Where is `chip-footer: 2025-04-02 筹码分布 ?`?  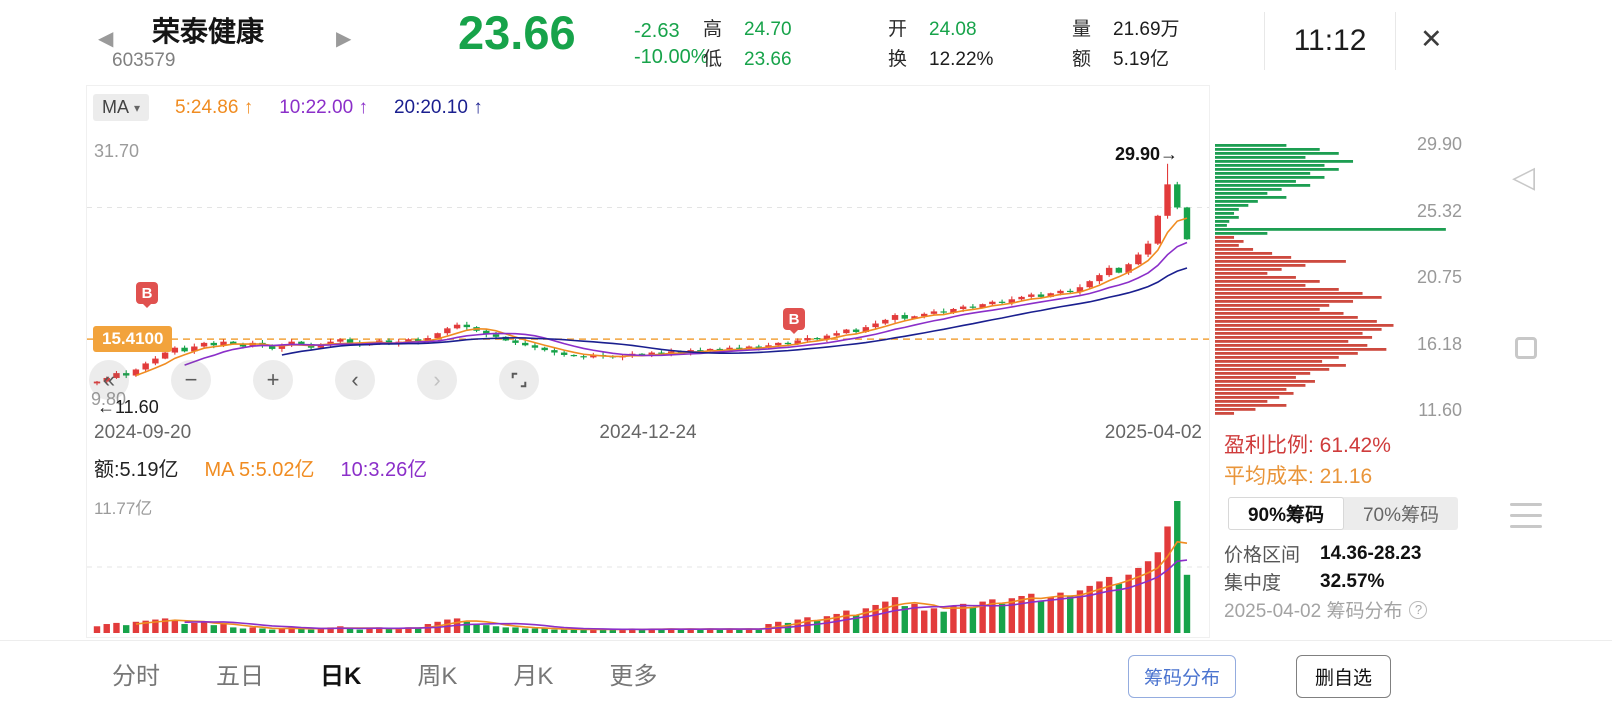
chip-footer: 2025-04-02 筹码分布 ? is located at coordinates (1326, 609).